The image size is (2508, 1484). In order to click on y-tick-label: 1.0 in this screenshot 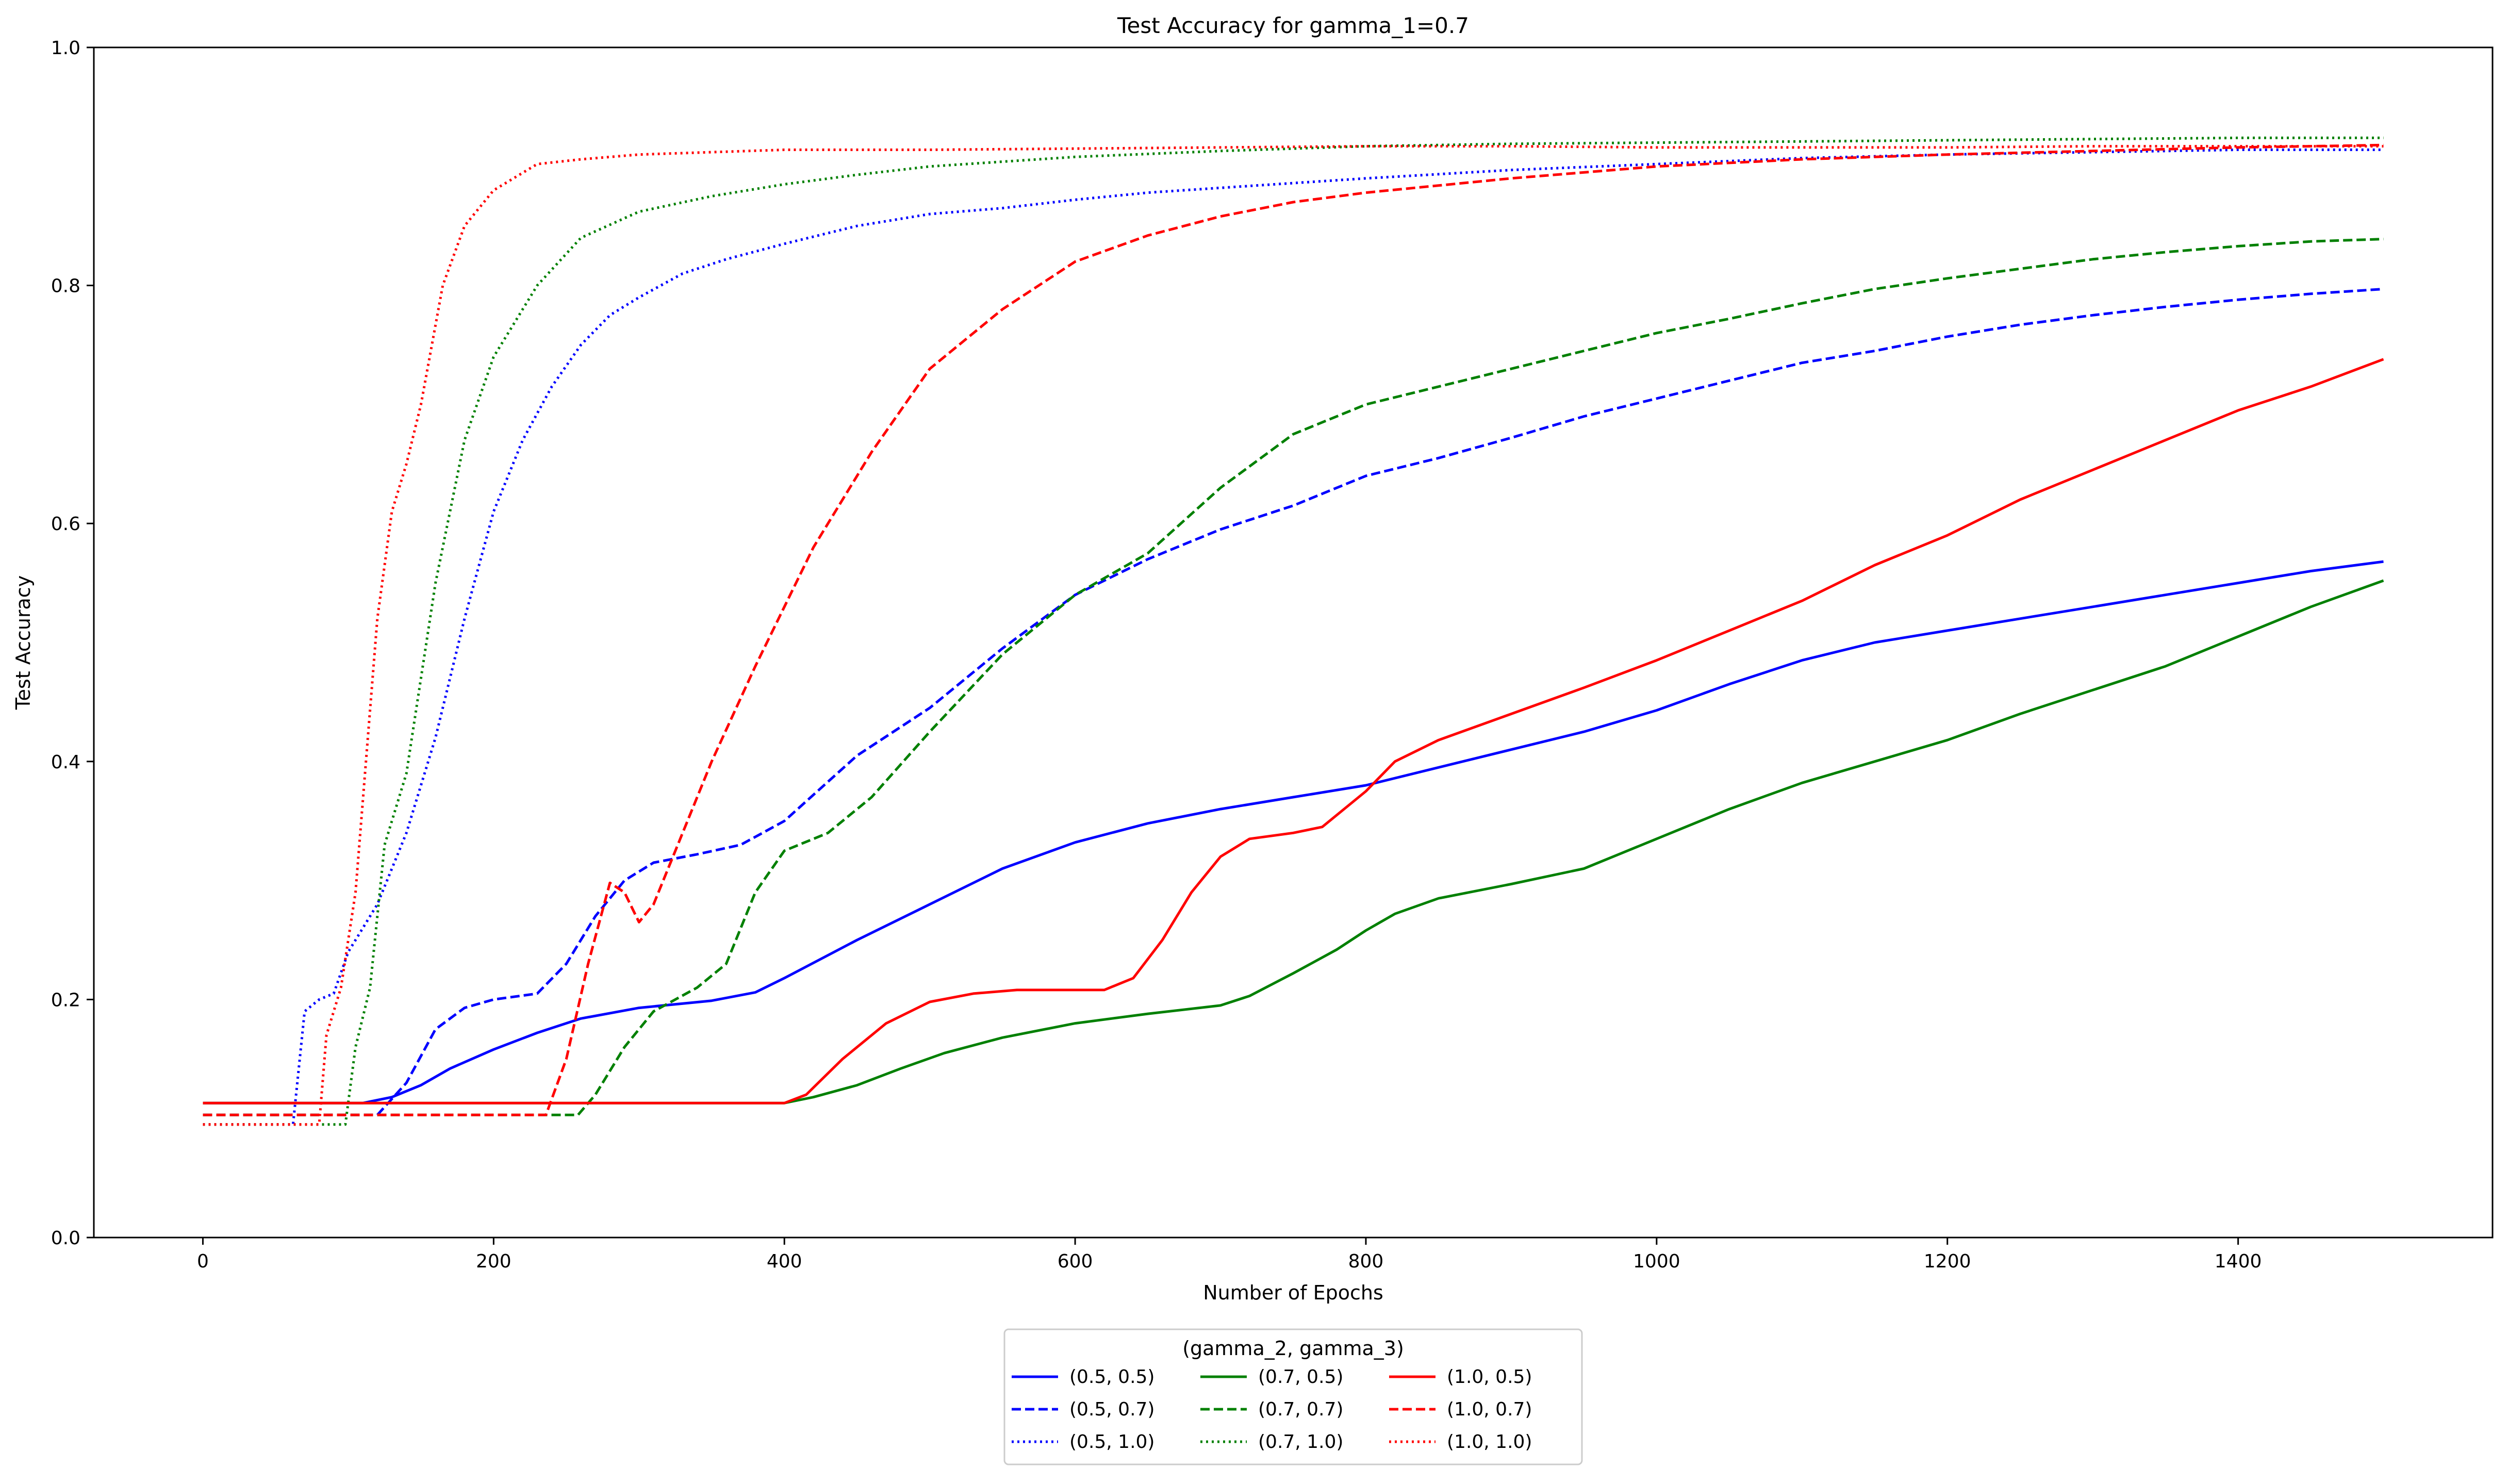, I will do `click(65, 48)`.